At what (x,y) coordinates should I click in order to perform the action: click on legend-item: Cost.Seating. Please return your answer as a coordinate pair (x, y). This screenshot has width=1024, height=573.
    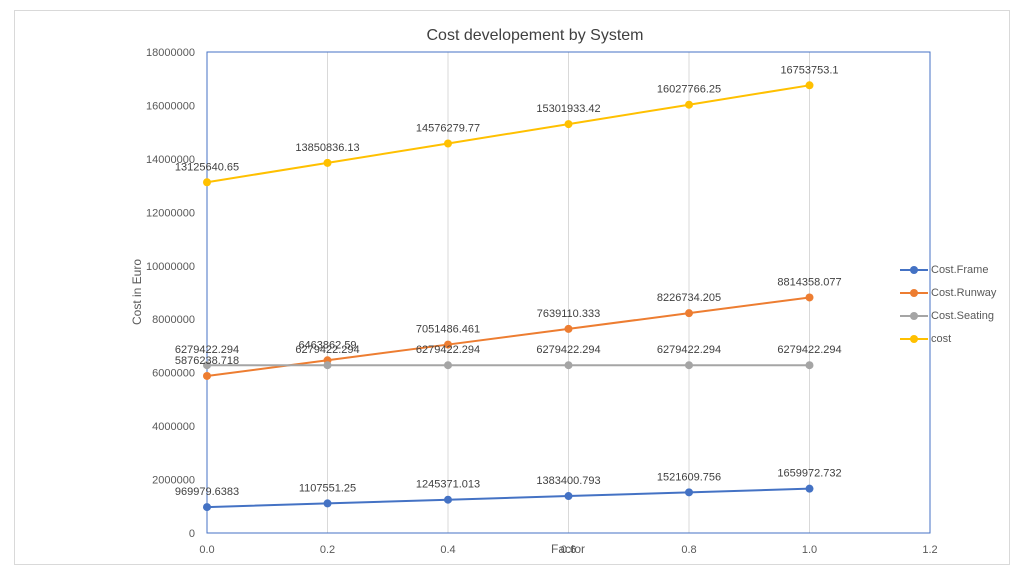
    Looking at the image, I should click on (948, 315).